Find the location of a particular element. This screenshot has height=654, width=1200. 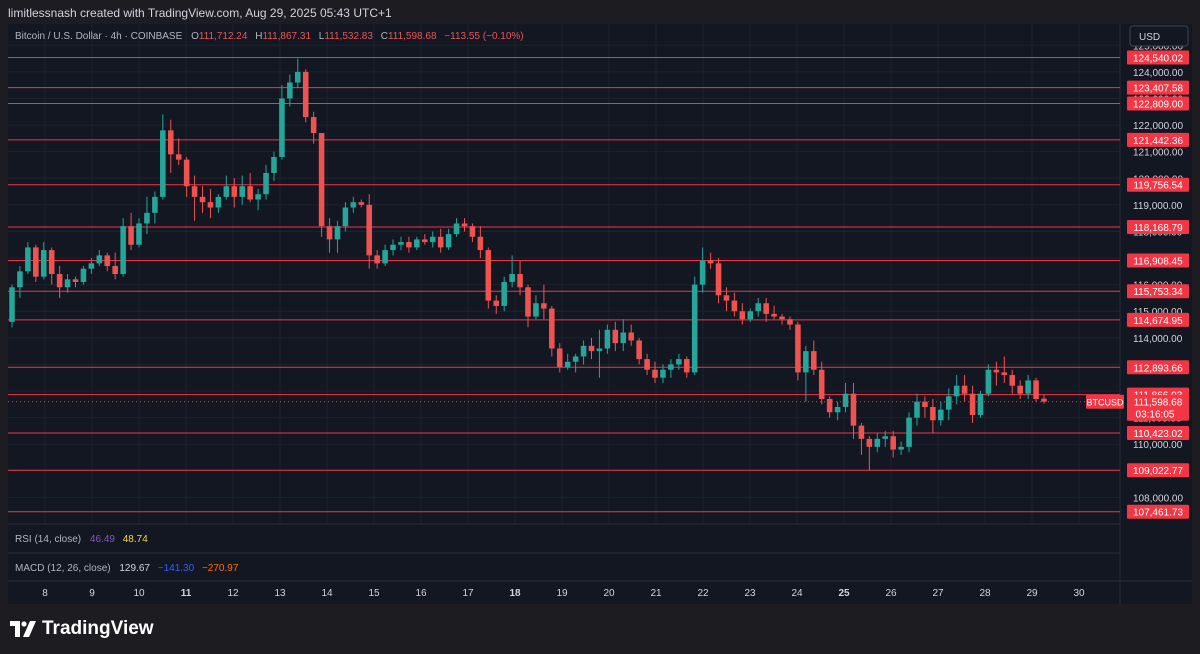

rsi-legend: RSI (14, close) 46.49 48.74 is located at coordinates (81, 539).